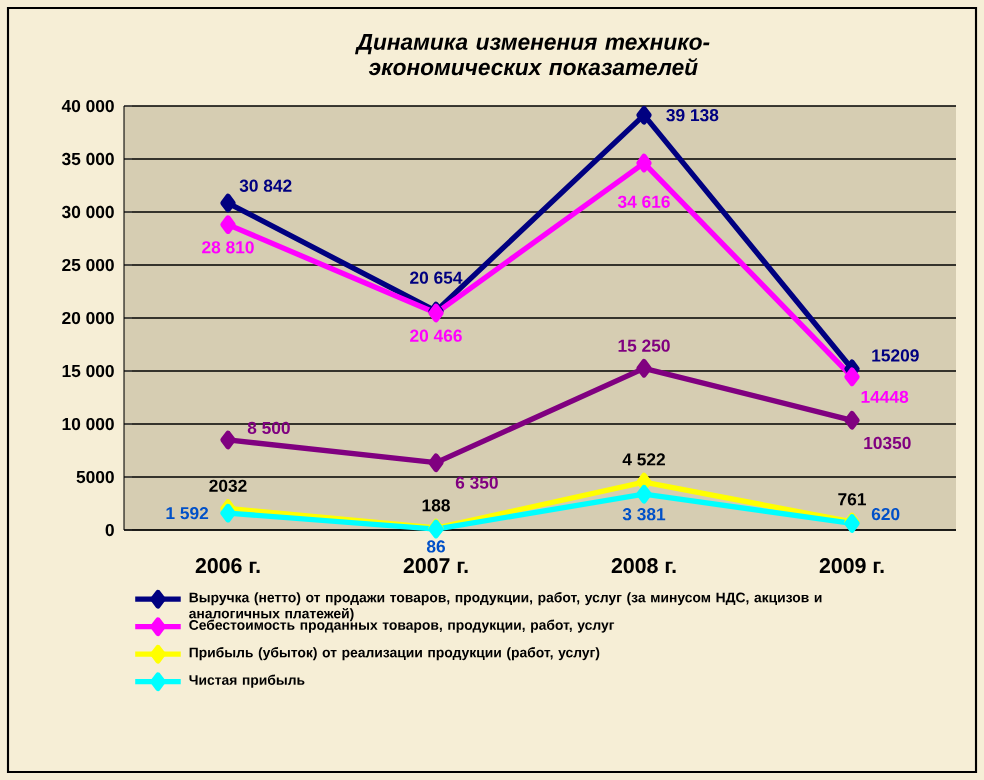 The image size is (984, 780). Describe the element at coordinates (852, 499) in the screenshot. I see `data-label: 761` at that location.